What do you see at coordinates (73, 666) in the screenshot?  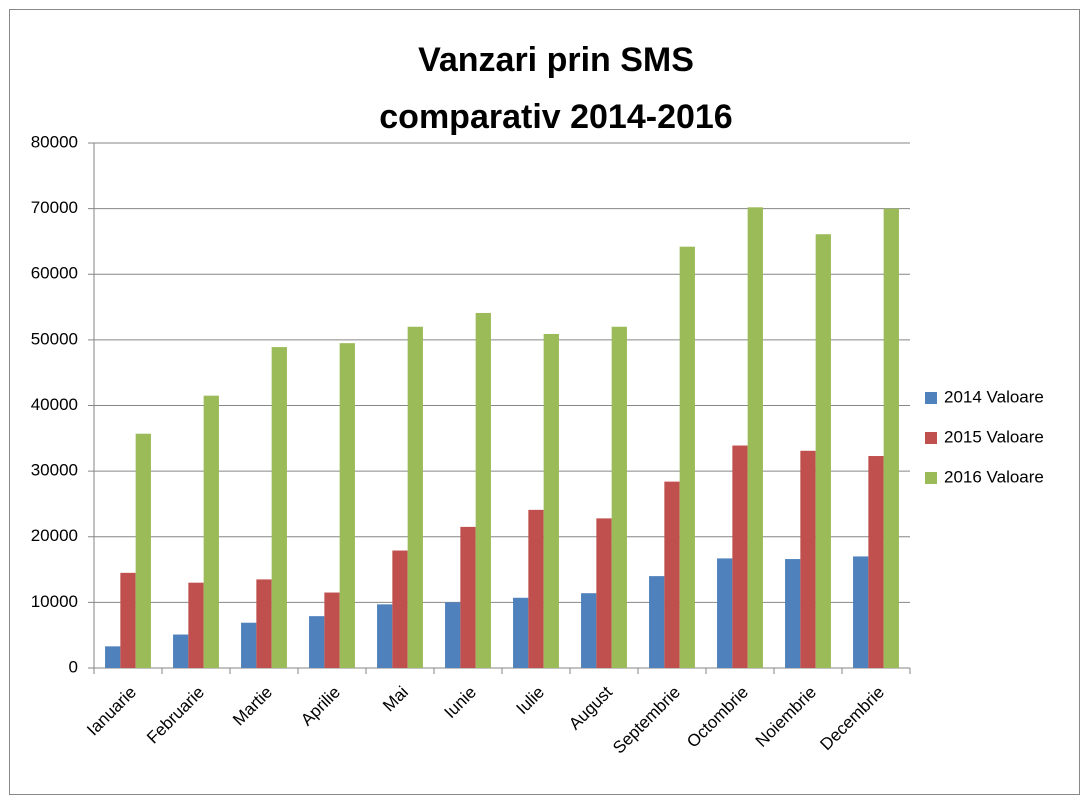 I see `y-tick-label: 0` at bounding box center [73, 666].